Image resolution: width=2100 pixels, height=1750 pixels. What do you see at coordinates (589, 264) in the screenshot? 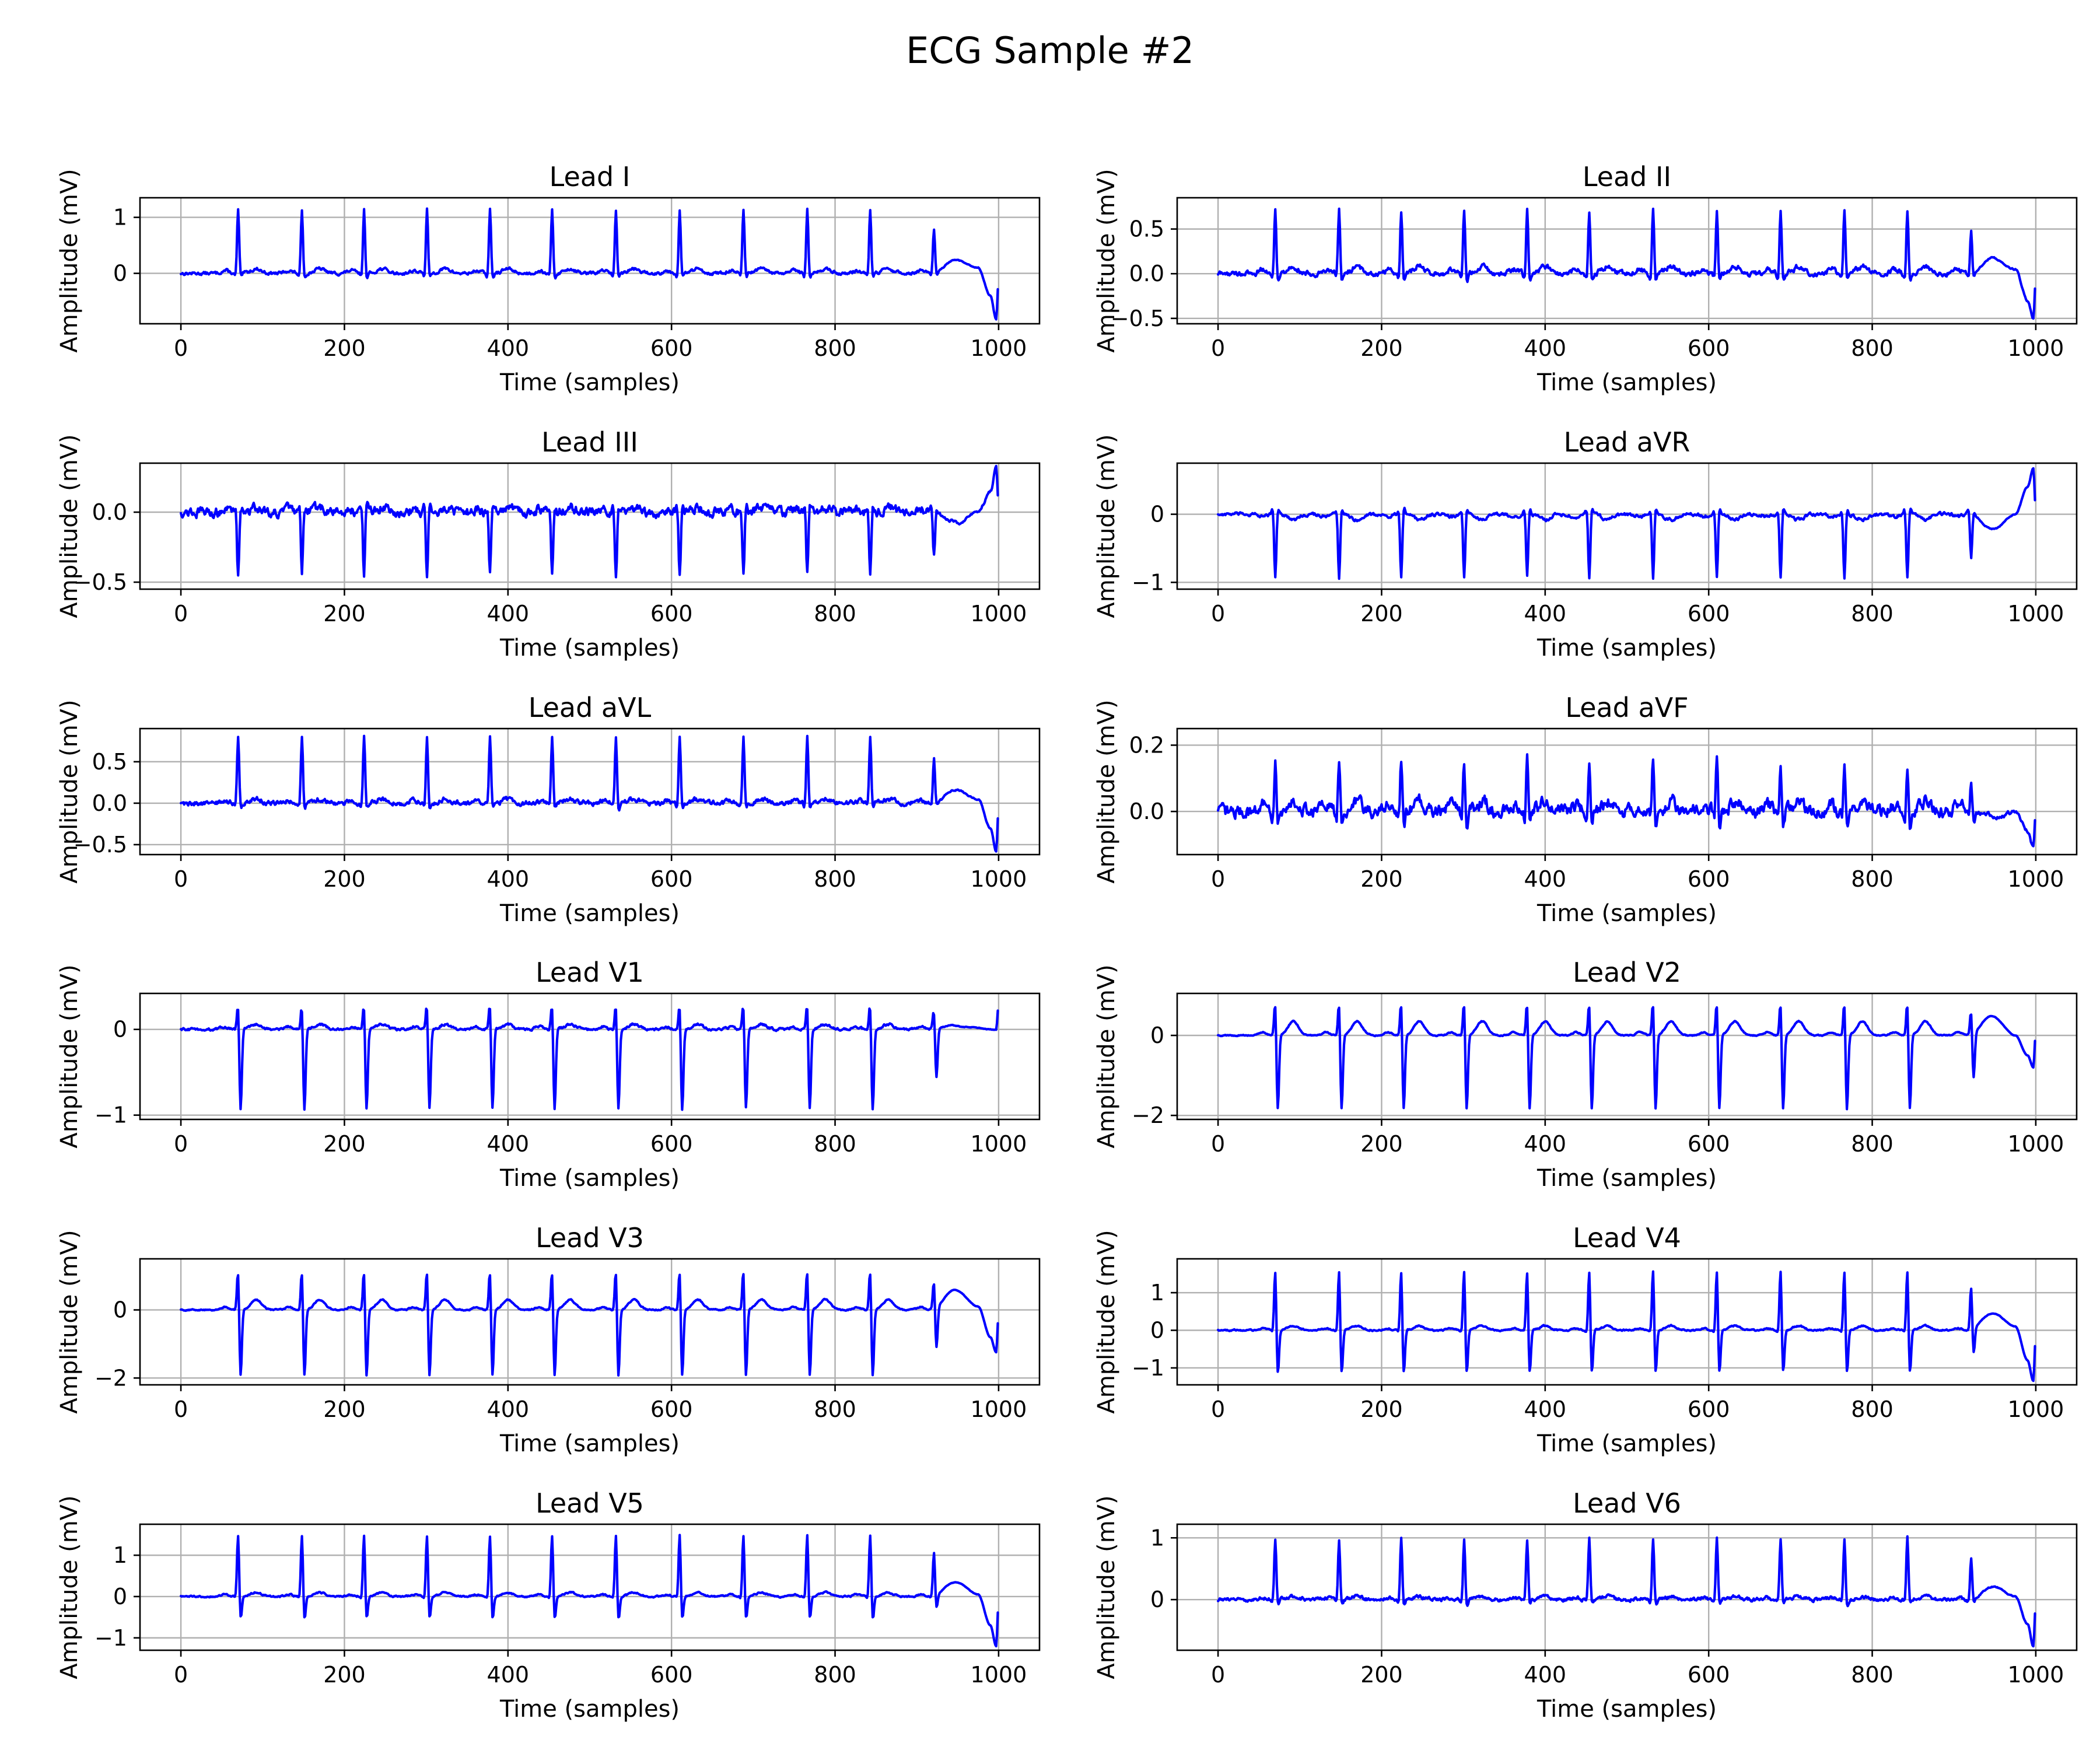
I see `lead-i-trace` at bounding box center [589, 264].